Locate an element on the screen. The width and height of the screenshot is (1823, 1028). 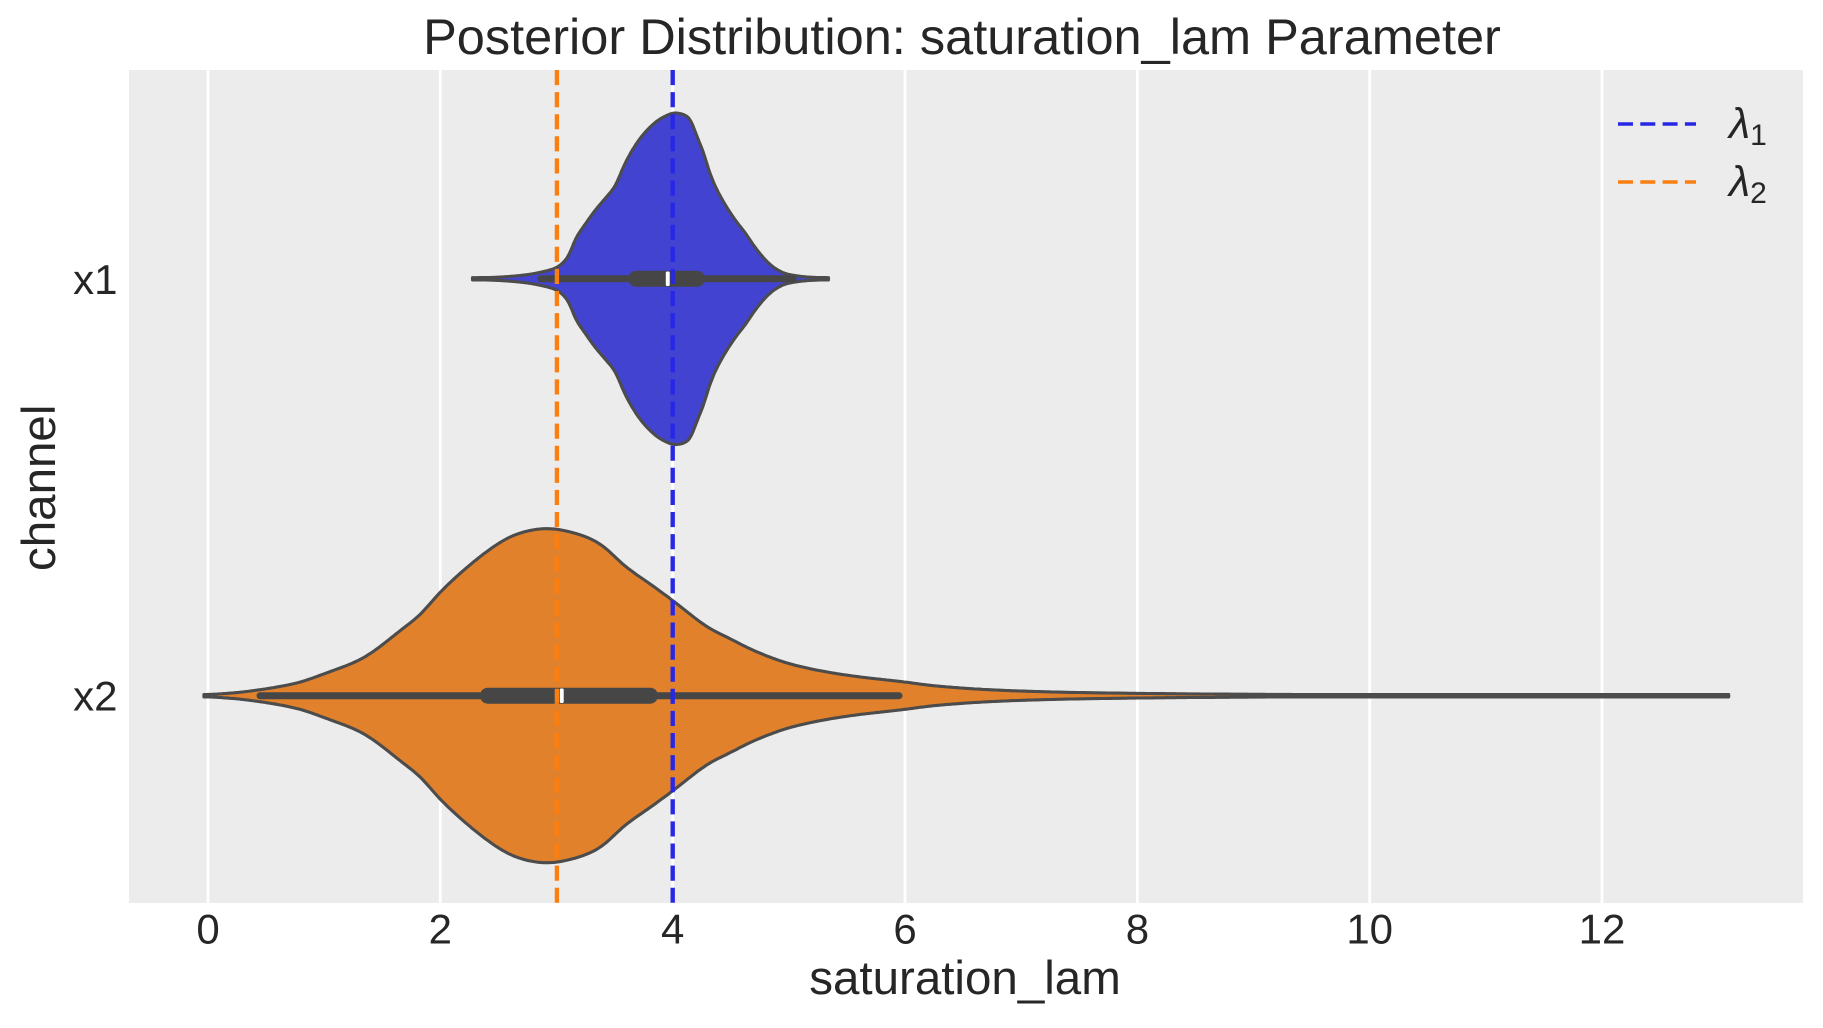
svg-text: 10 is located at coordinates (1369, 929).